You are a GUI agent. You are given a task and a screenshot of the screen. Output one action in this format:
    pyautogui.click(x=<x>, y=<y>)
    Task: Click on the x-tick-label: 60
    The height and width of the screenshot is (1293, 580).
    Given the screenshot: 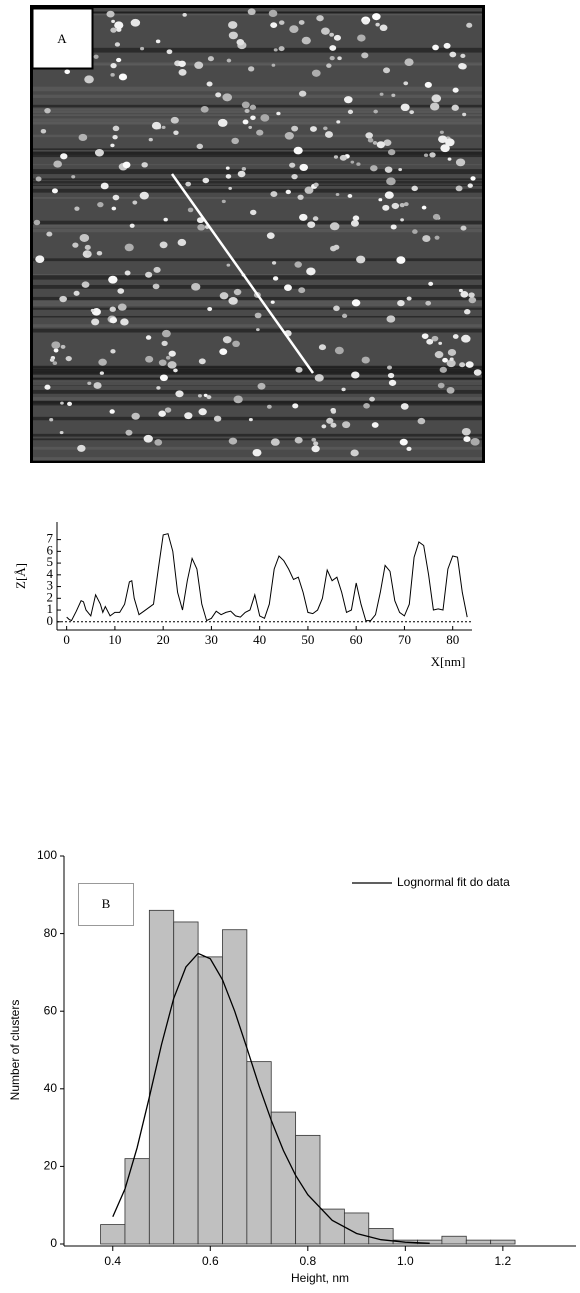 What is the action you would take?
    pyautogui.click(x=356, y=639)
    